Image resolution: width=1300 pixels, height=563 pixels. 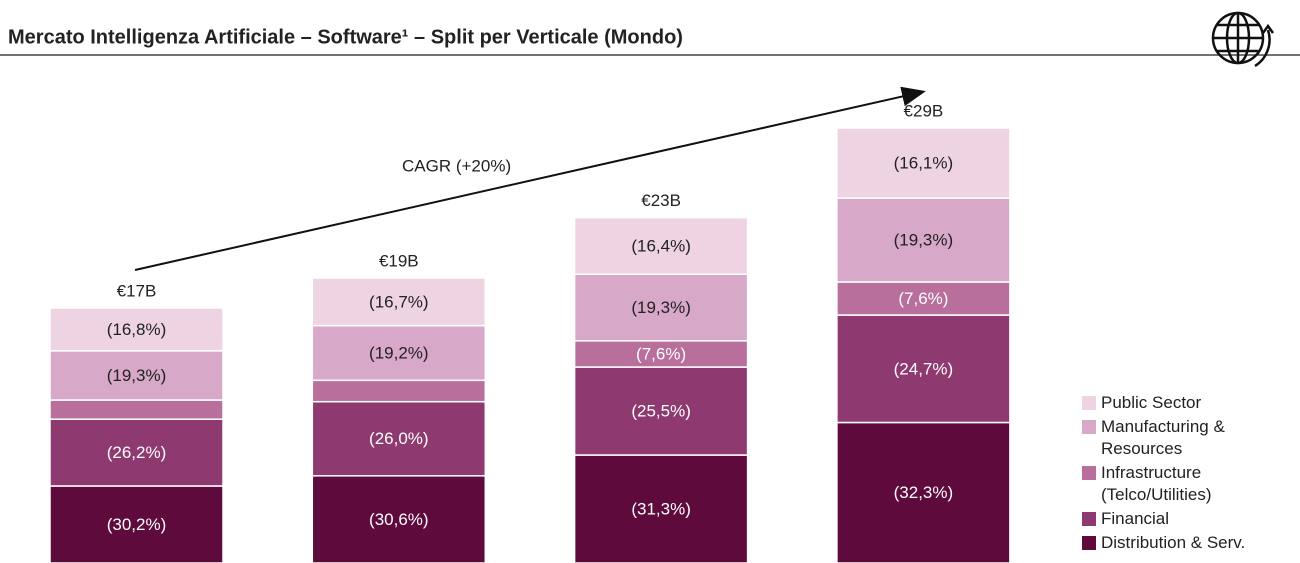 What do you see at coordinates (399, 260) in the screenshot?
I see `total-label: €19B` at bounding box center [399, 260].